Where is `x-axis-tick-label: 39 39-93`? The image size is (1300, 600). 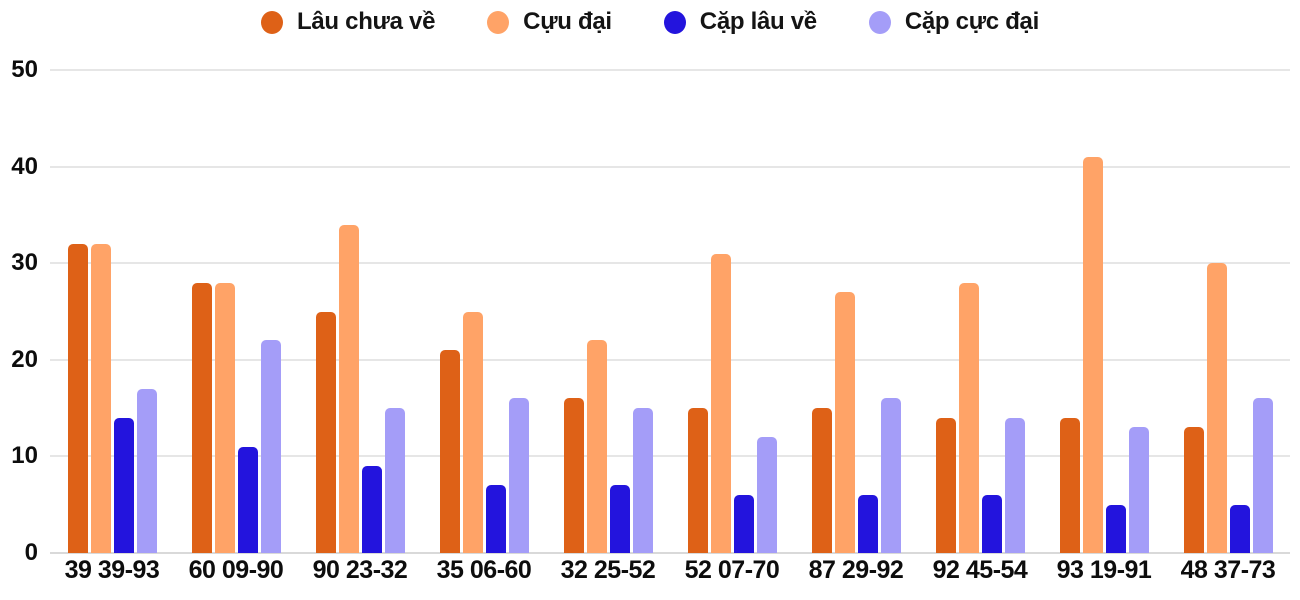
x-axis-tick-label: 39 39-93 is located at coordinates (112, 570).